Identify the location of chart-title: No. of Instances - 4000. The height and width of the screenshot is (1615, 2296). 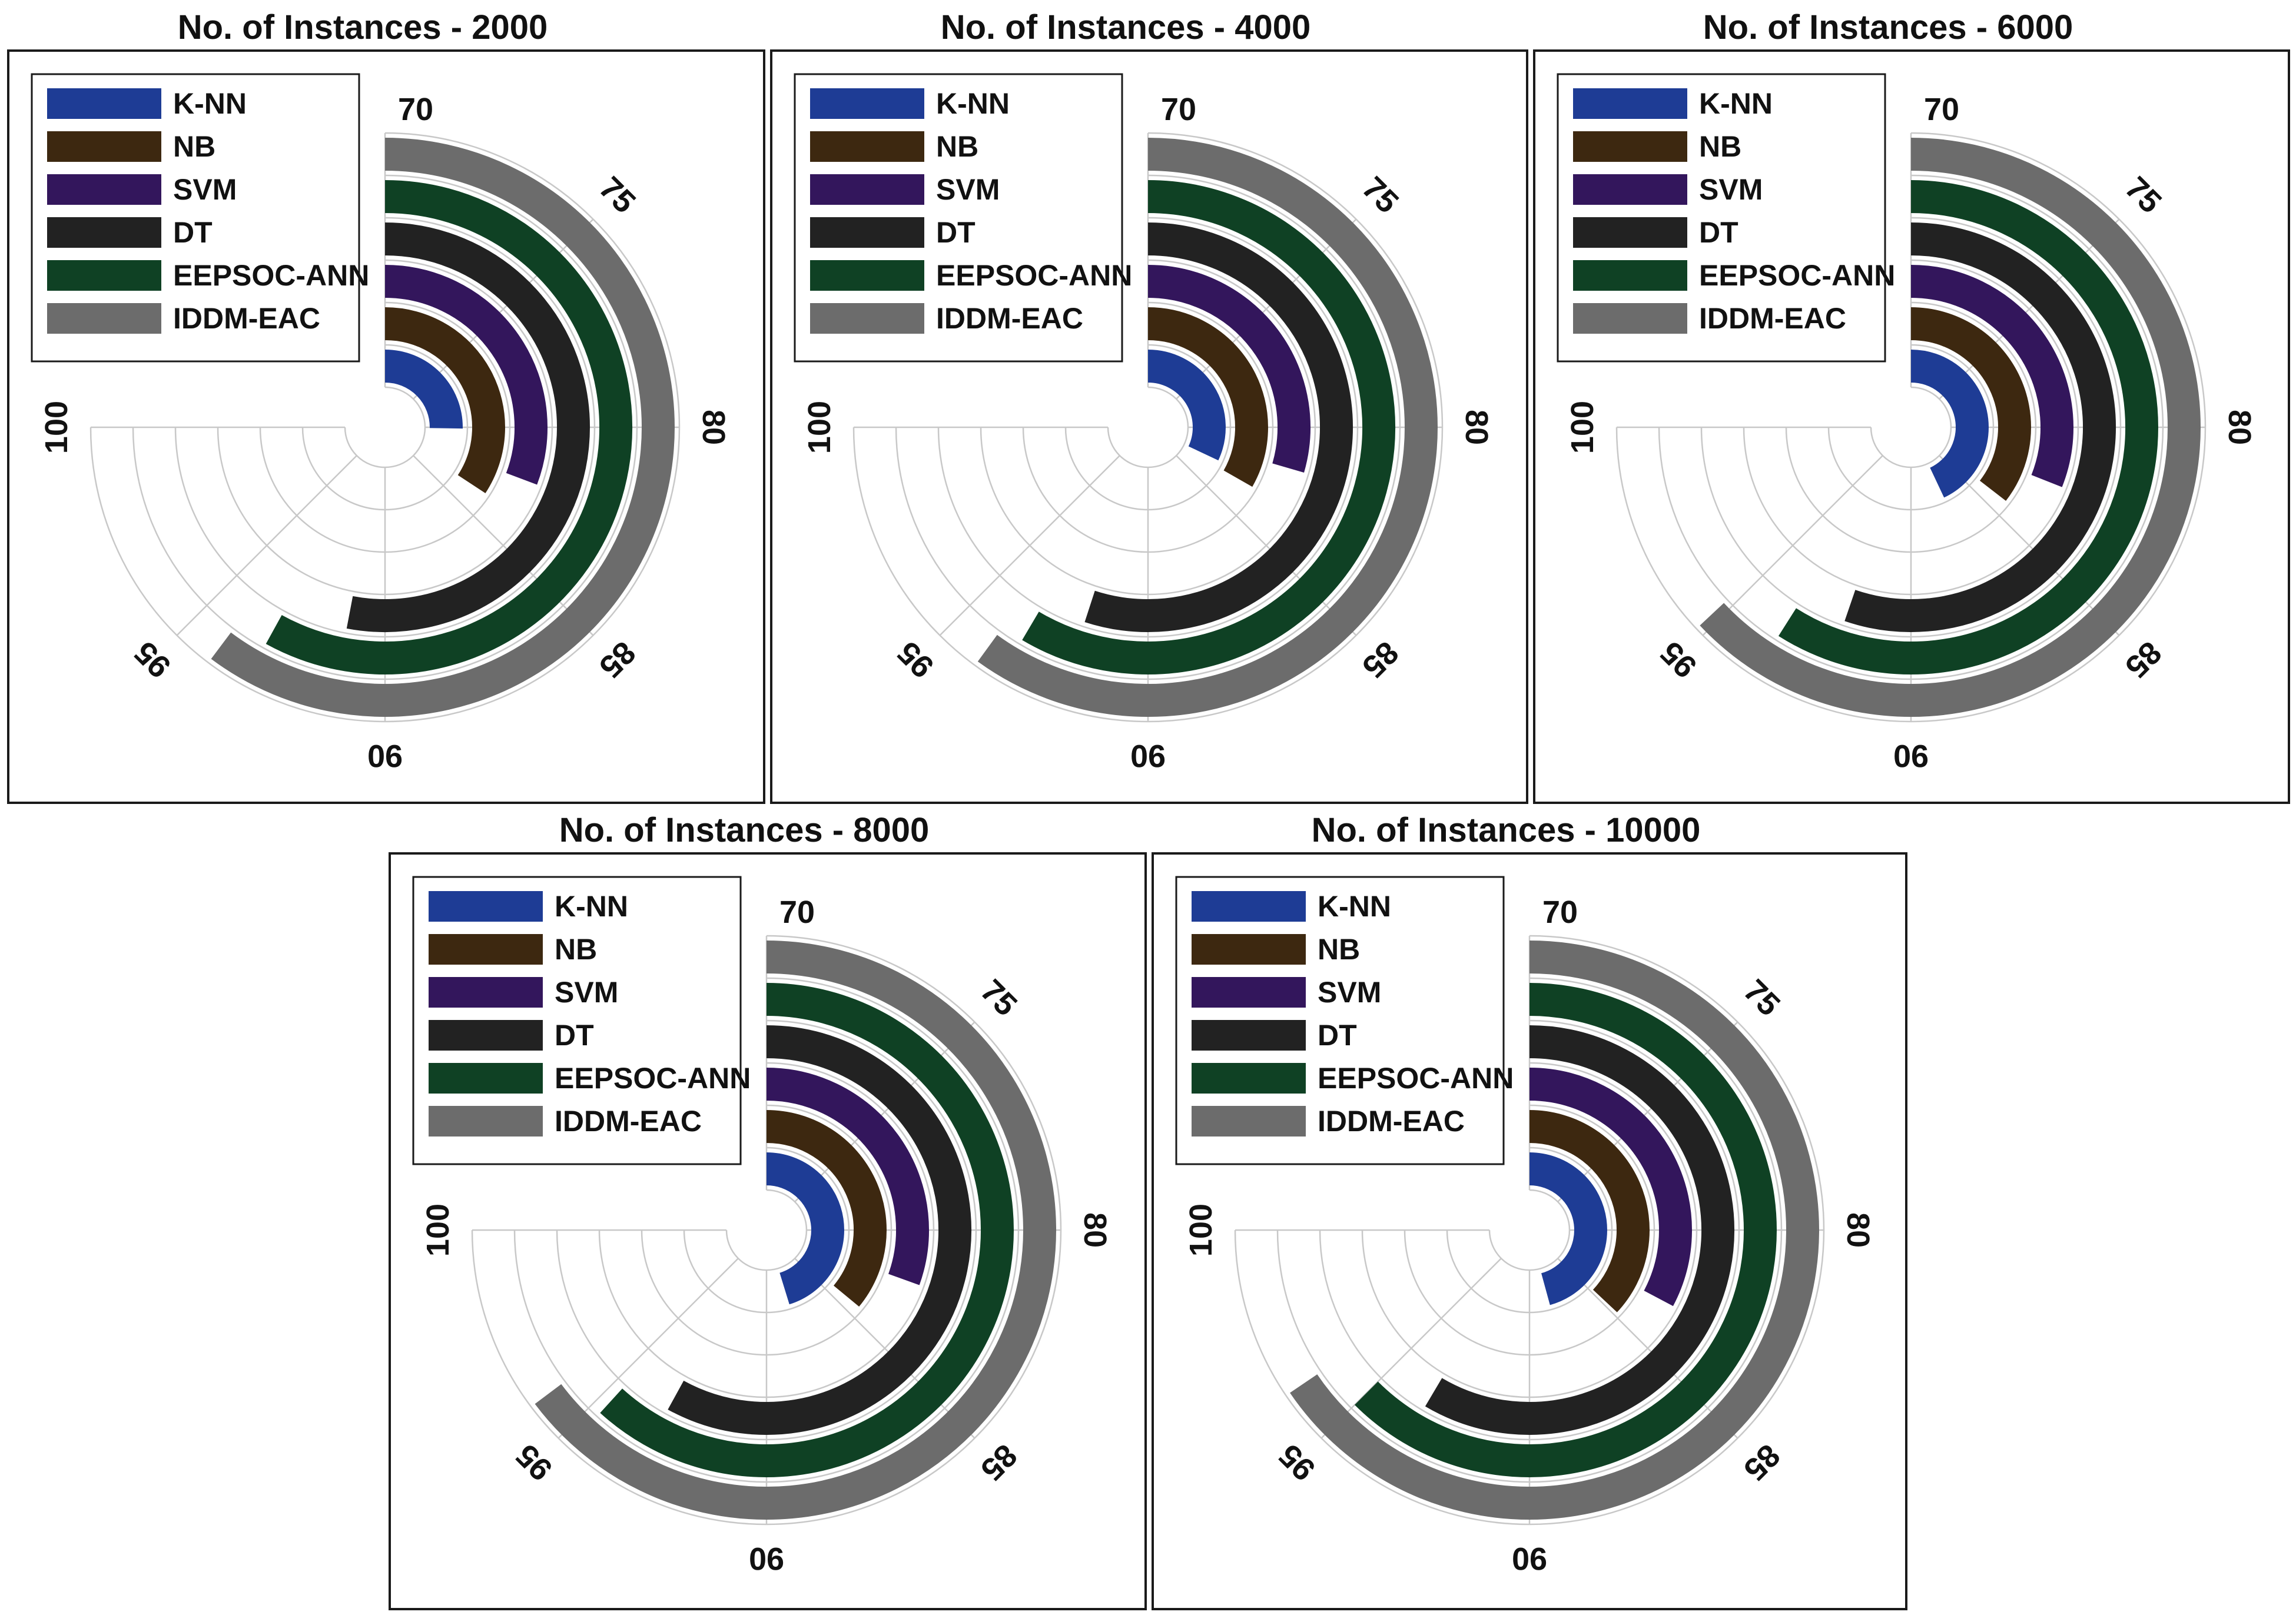
(1126, 27).